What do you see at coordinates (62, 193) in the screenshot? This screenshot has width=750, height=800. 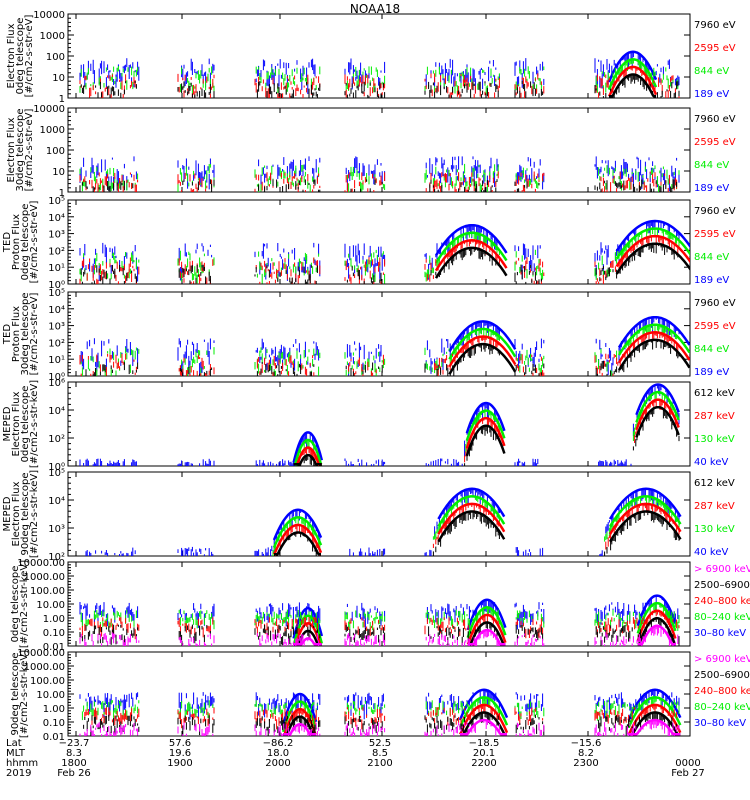 I see `y-tick-label: 1` at bounding box center [62, 193].